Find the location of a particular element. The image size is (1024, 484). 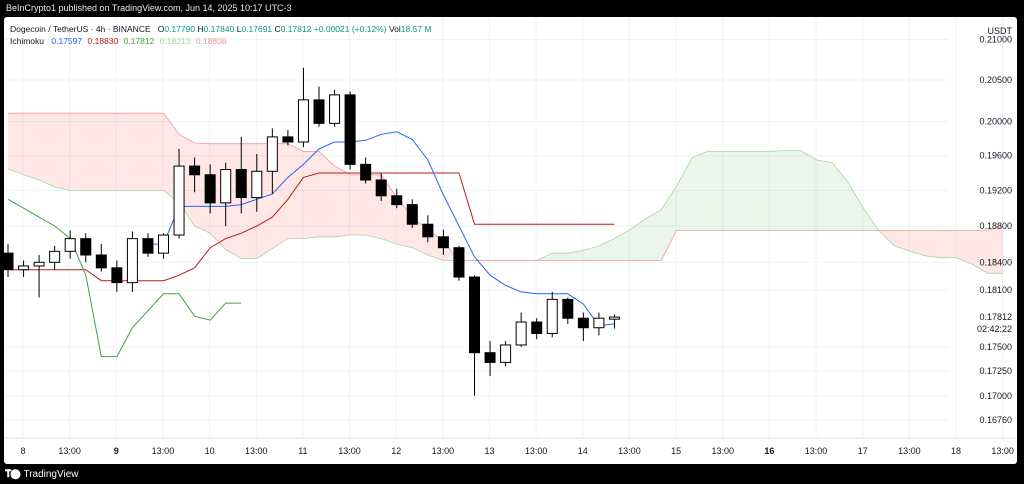

price-axis-unit: USDT is located at coordinates (1000, 31).